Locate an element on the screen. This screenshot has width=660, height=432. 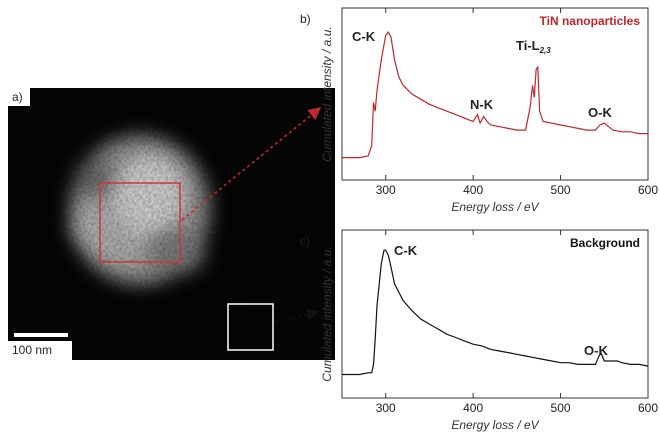
legend-label: TiN nanoparticles is located at coordinates (590, 21).